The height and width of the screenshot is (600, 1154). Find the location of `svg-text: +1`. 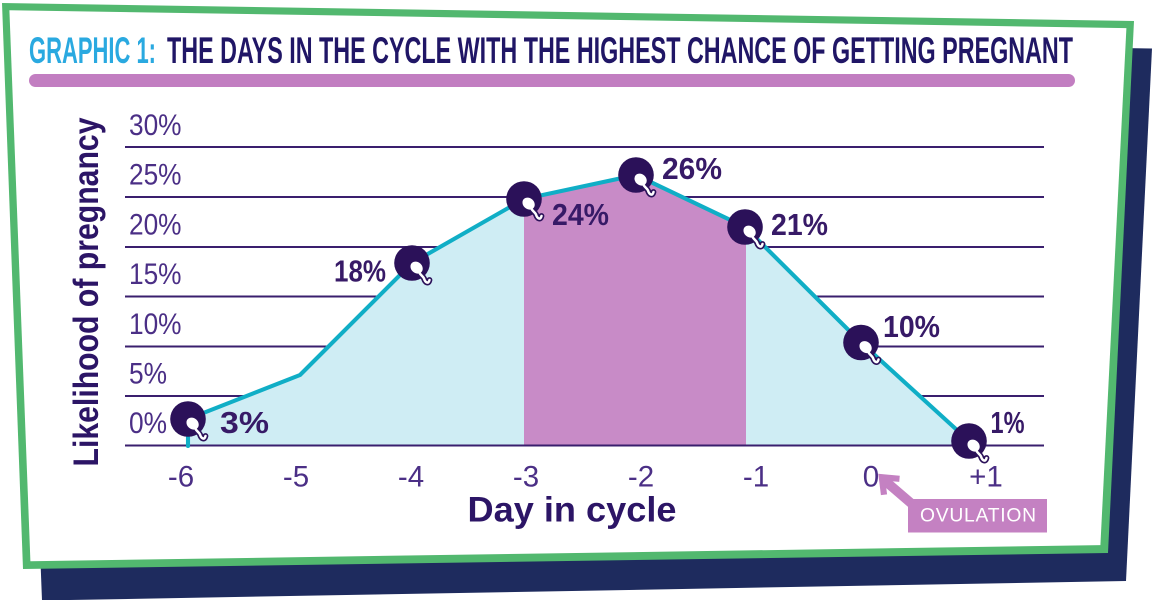

svg-text: +1 is located at coordinates (986, 477).